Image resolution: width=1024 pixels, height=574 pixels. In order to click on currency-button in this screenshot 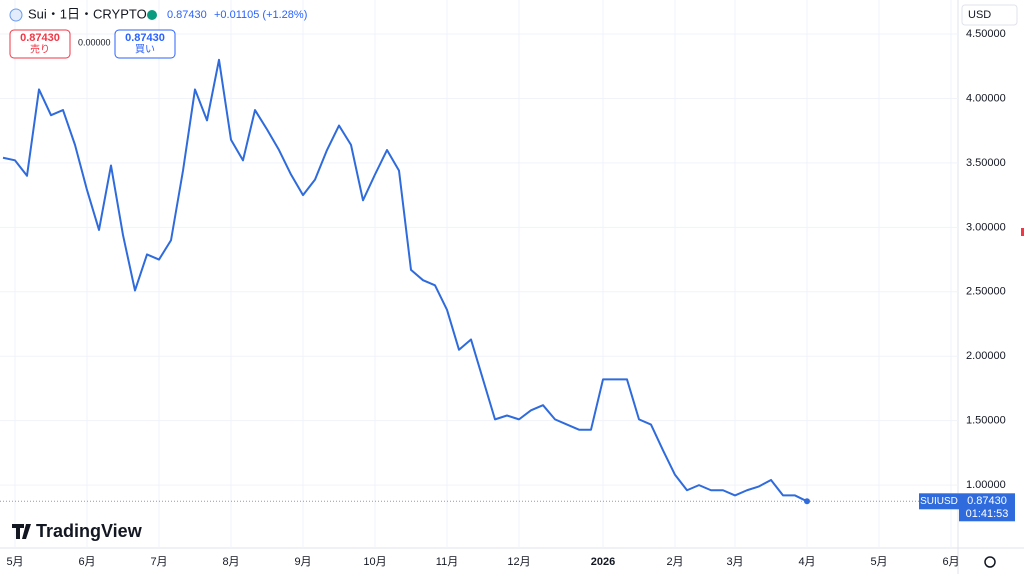, I will do `click(989, 15)`.